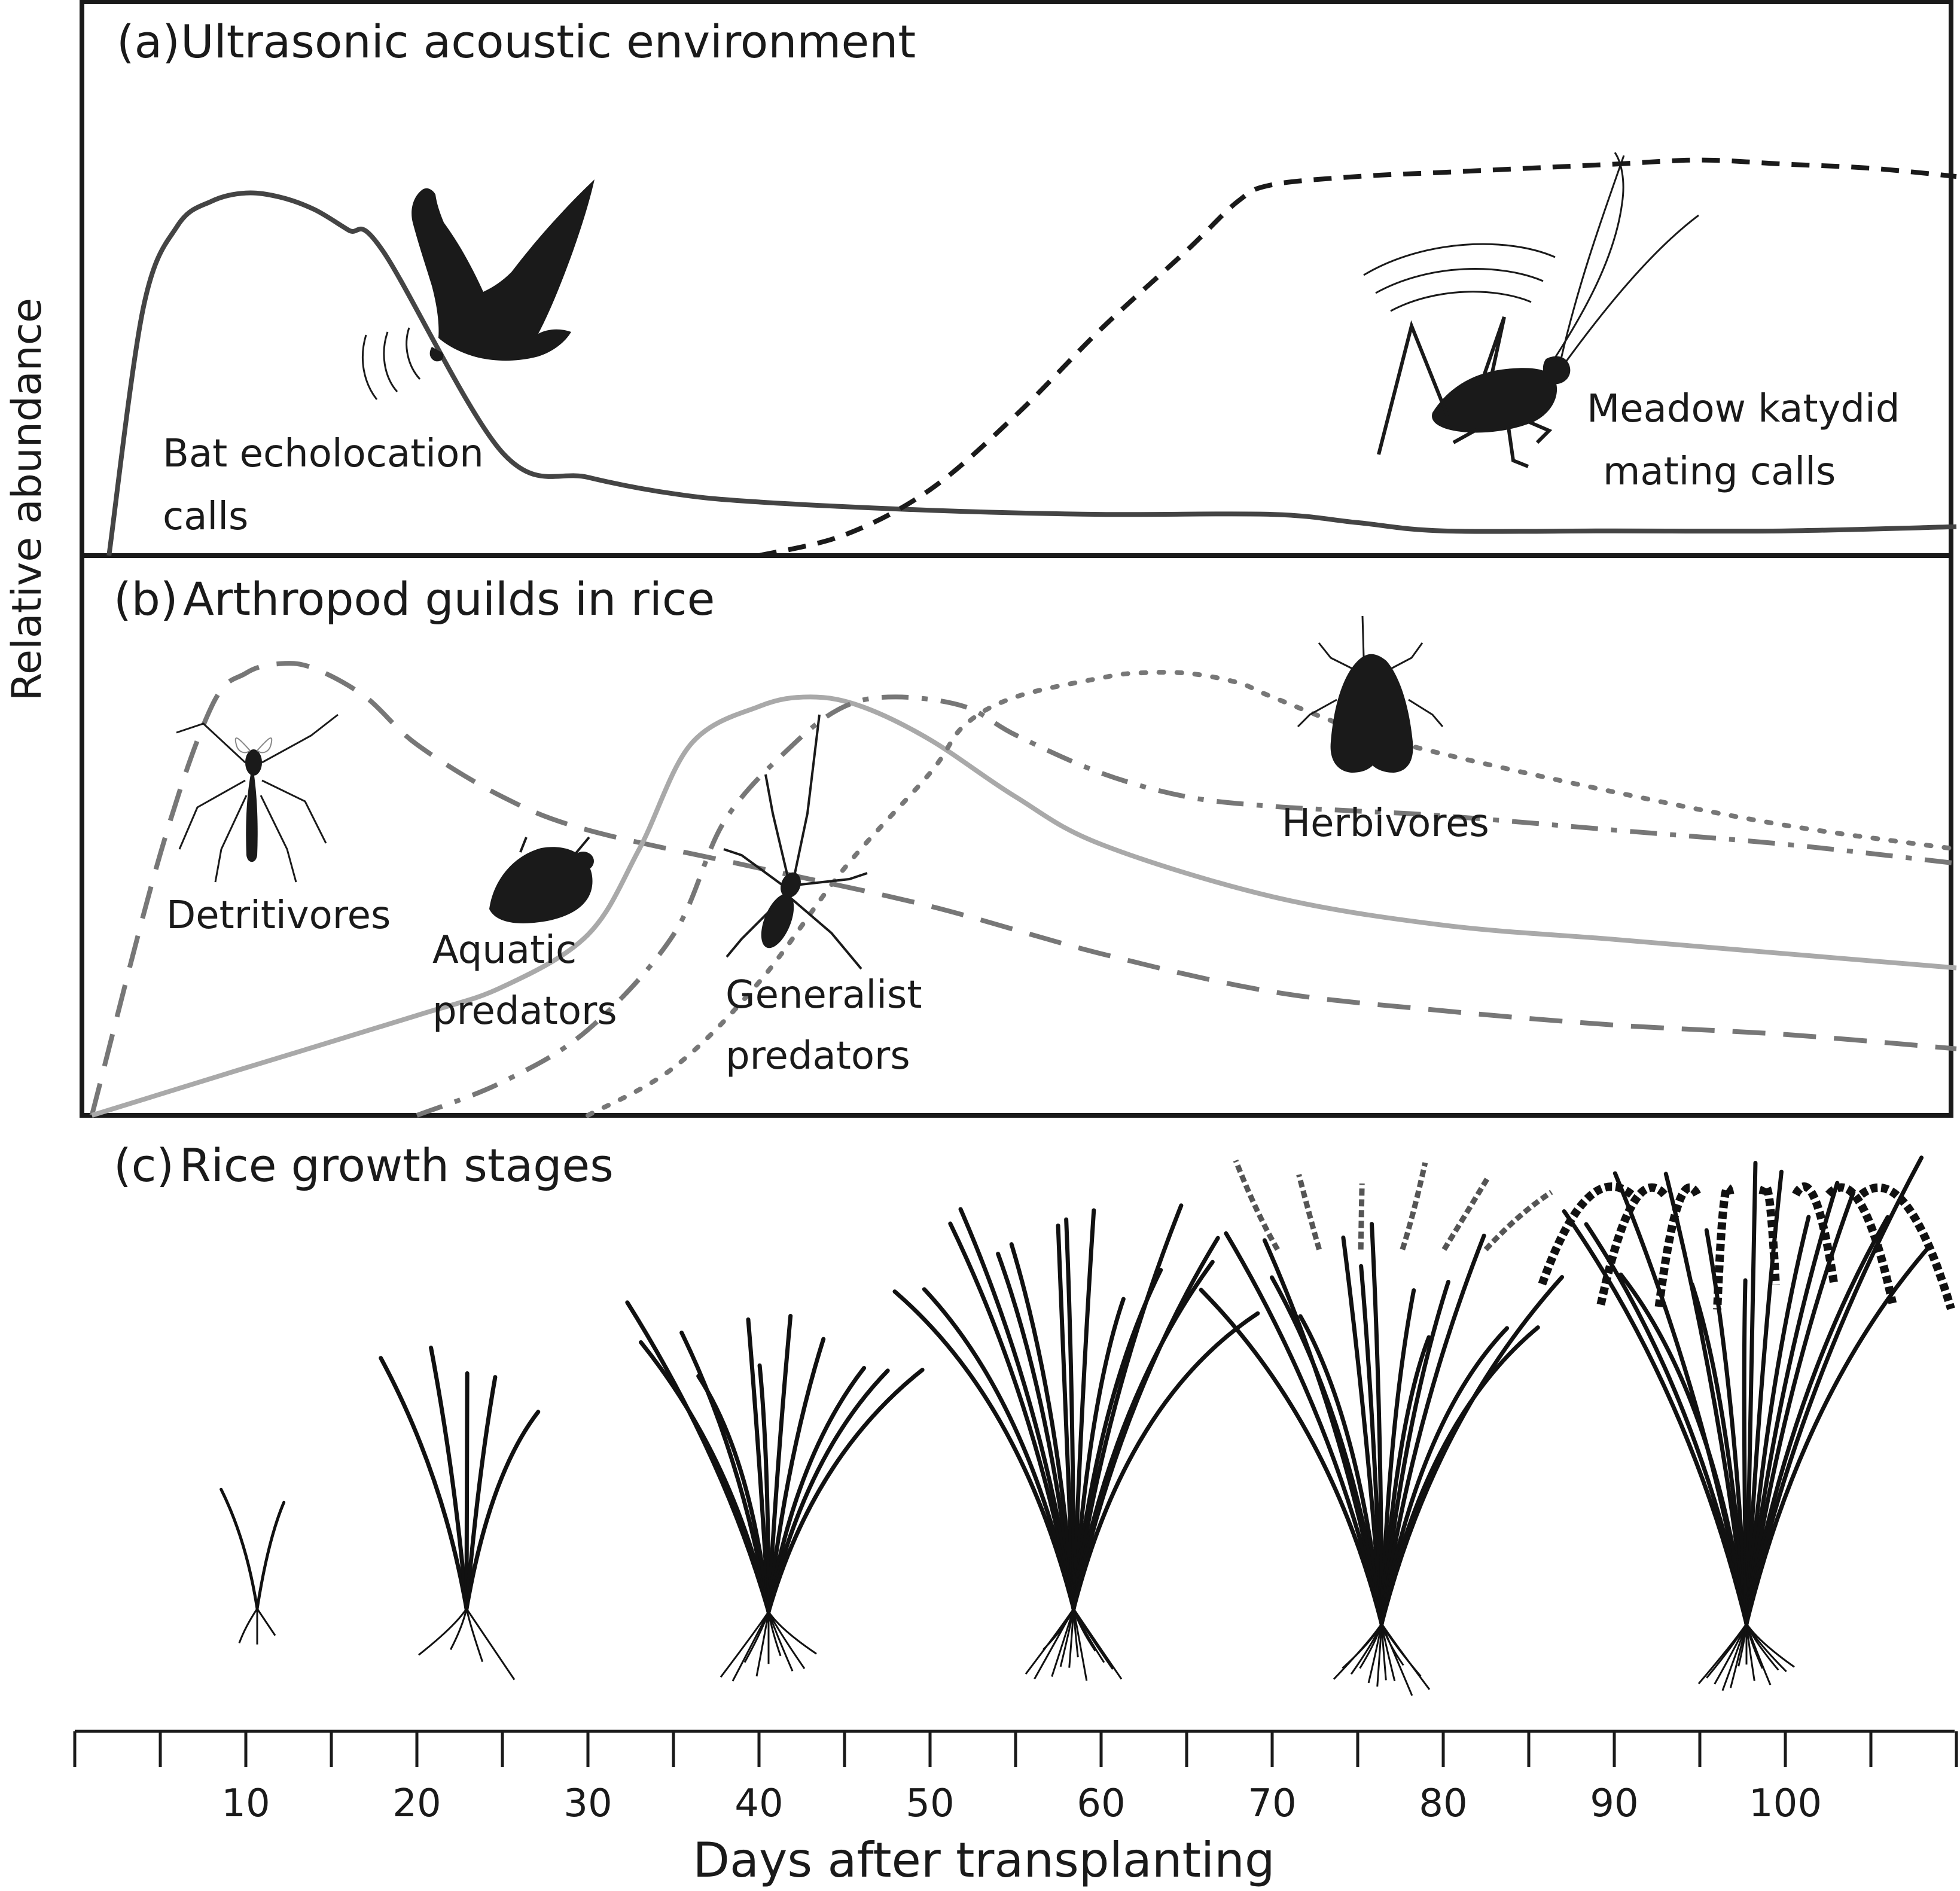 This screenshot has width=1960, height=1891. What do you see at coordinates (449, 599) in the screenshot?
I see `panel-b-title: Arthropod guilds in rice` at bounding box center [449, 599].